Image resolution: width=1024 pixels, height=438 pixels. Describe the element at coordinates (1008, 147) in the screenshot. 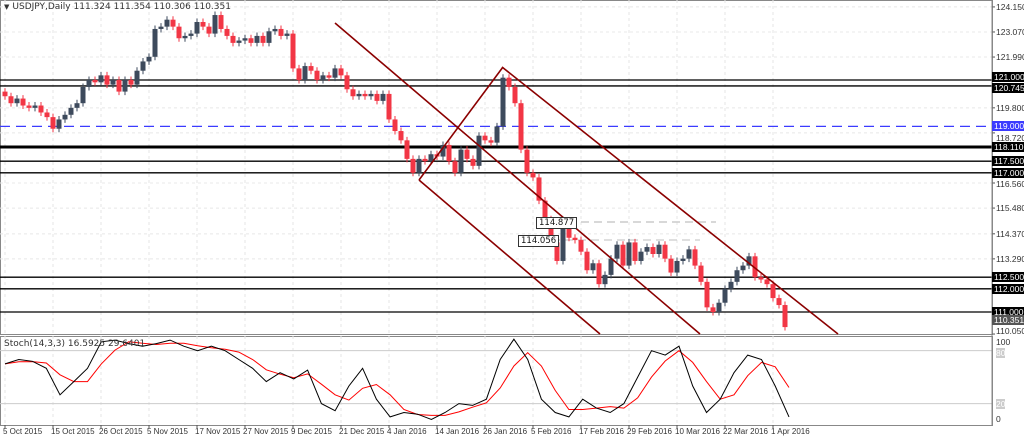

I see `price-level-label: 118.110` at that location.